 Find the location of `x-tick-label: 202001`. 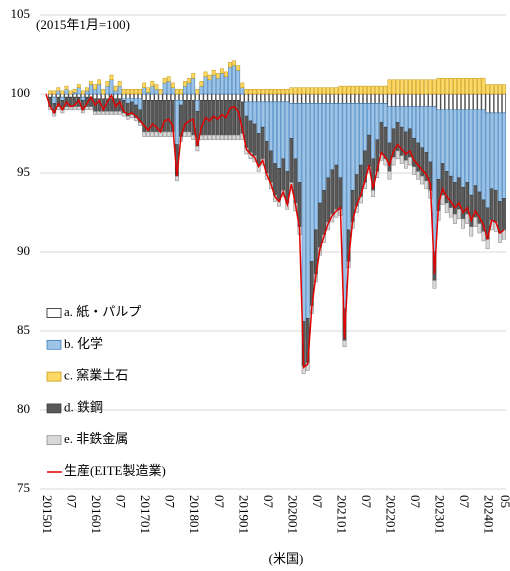

x-tick-label: 202001 is located at coordinates (292, 514).